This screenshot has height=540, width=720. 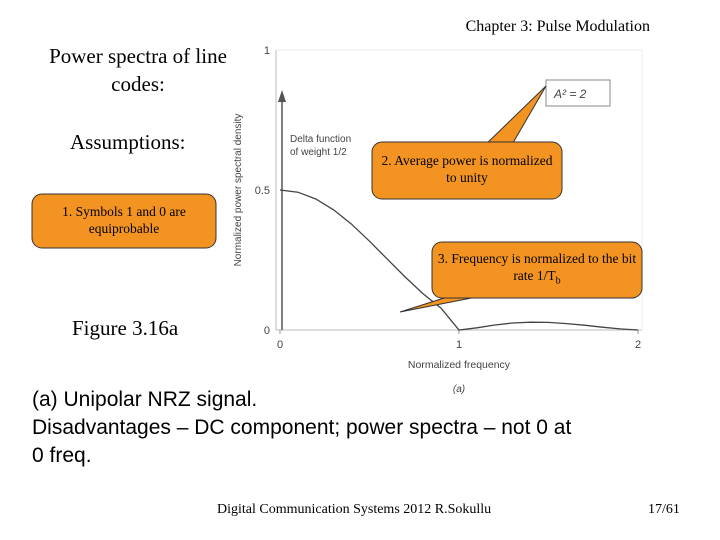 I want to click on y-tick-label: 0.5, so click(x=262, y=191).